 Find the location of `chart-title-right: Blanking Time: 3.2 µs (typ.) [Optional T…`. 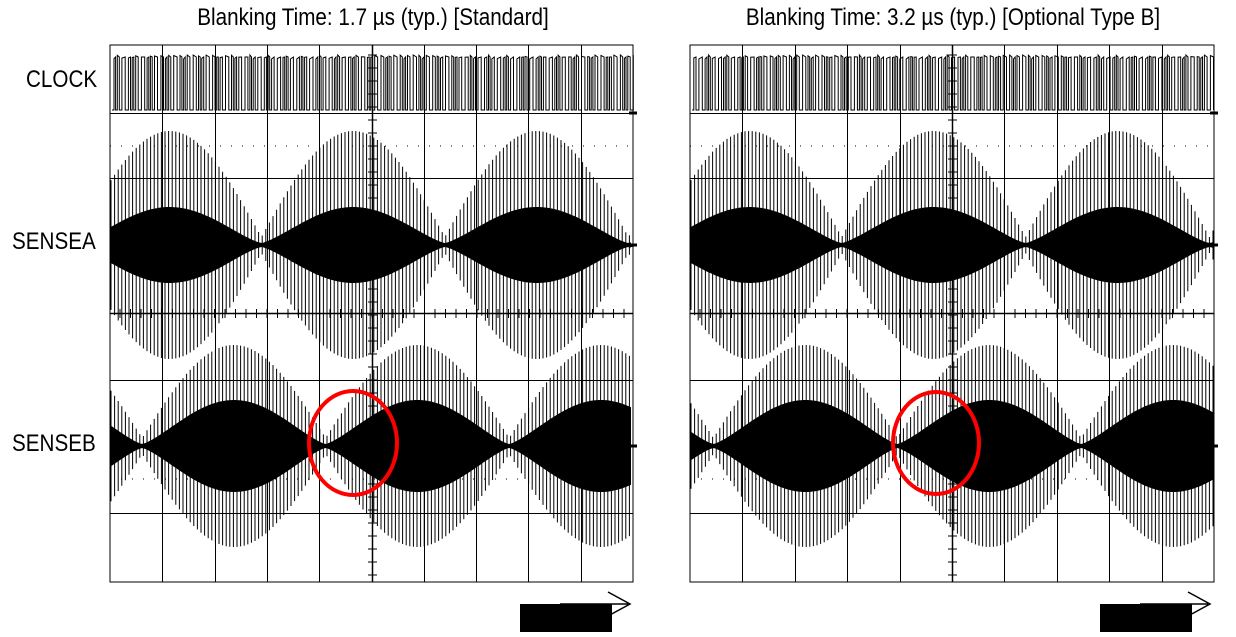

chart-title-right: Blanking Time: 3.2 µs (typ.) [Optional T… is located at coordinates (953, 17).